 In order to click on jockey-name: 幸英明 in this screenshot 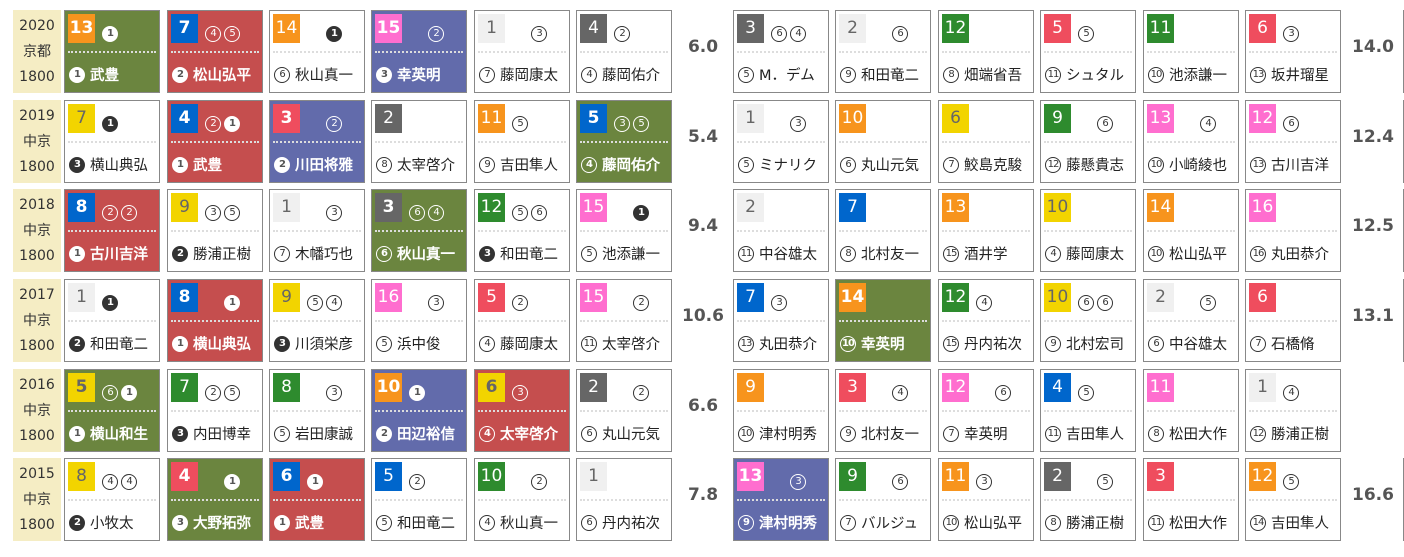, I will do `click(419, 76)`.